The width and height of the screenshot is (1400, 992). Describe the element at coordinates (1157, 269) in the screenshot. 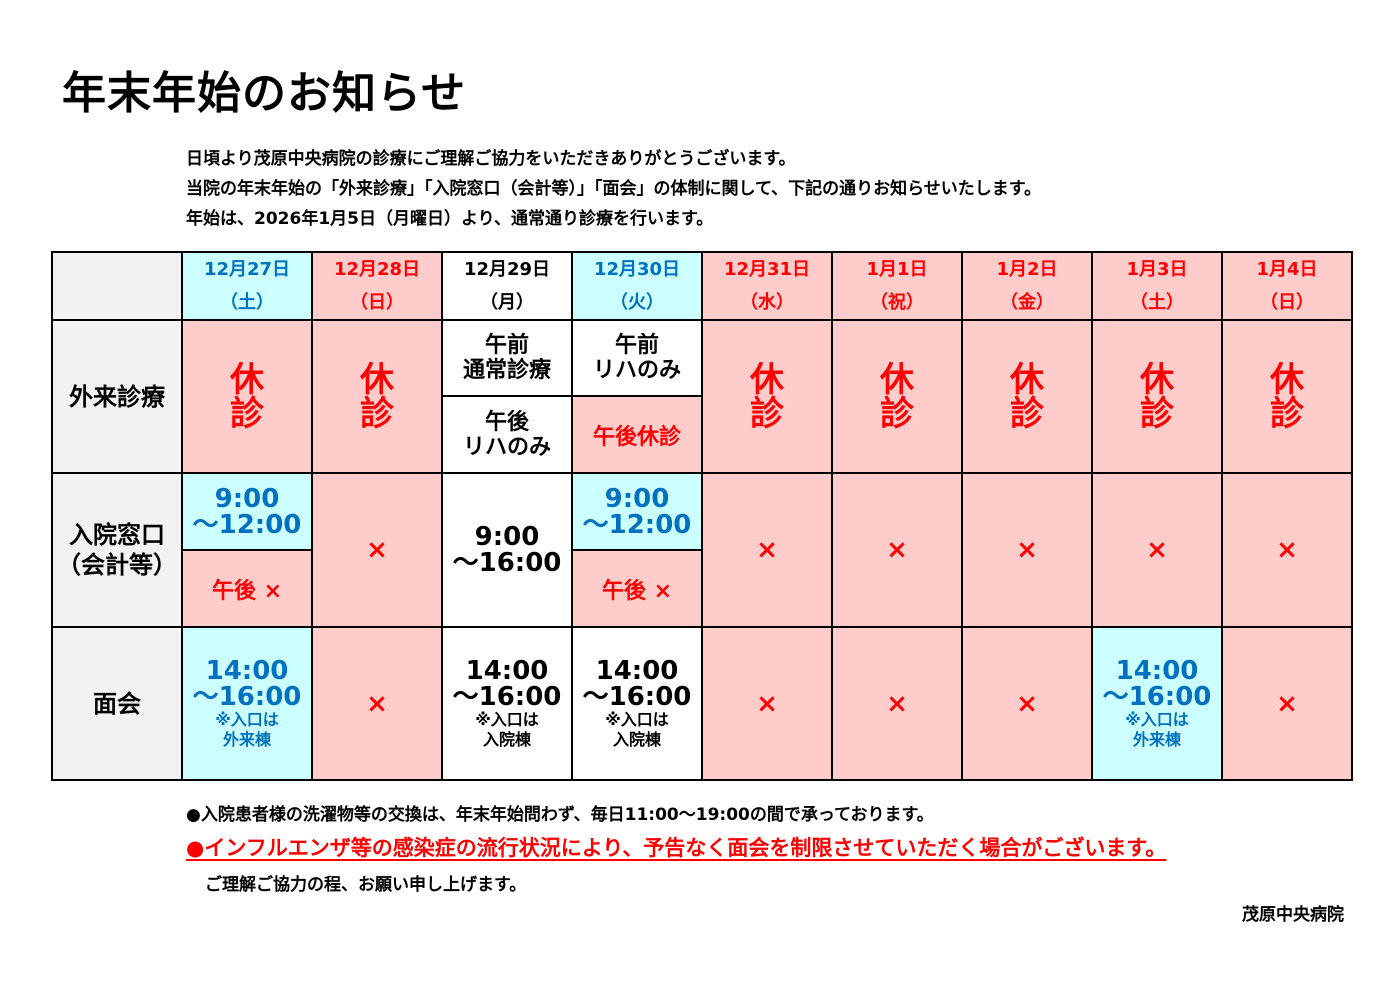

I see `day-date: 1月3日` at that location.